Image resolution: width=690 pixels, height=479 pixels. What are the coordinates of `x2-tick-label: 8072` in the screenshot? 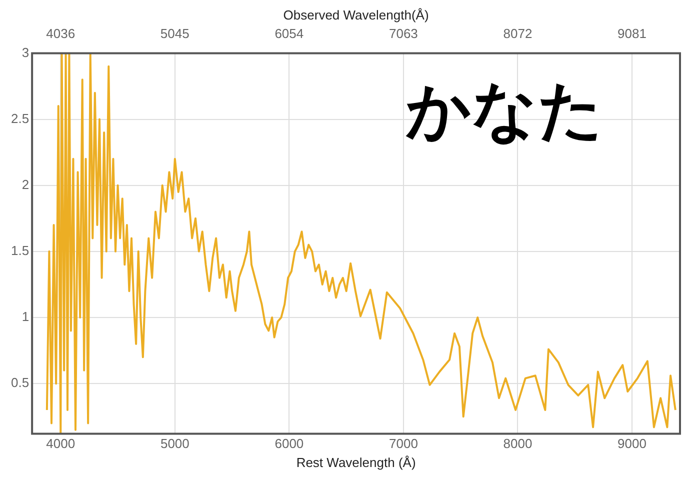 It's located at (517, 33).